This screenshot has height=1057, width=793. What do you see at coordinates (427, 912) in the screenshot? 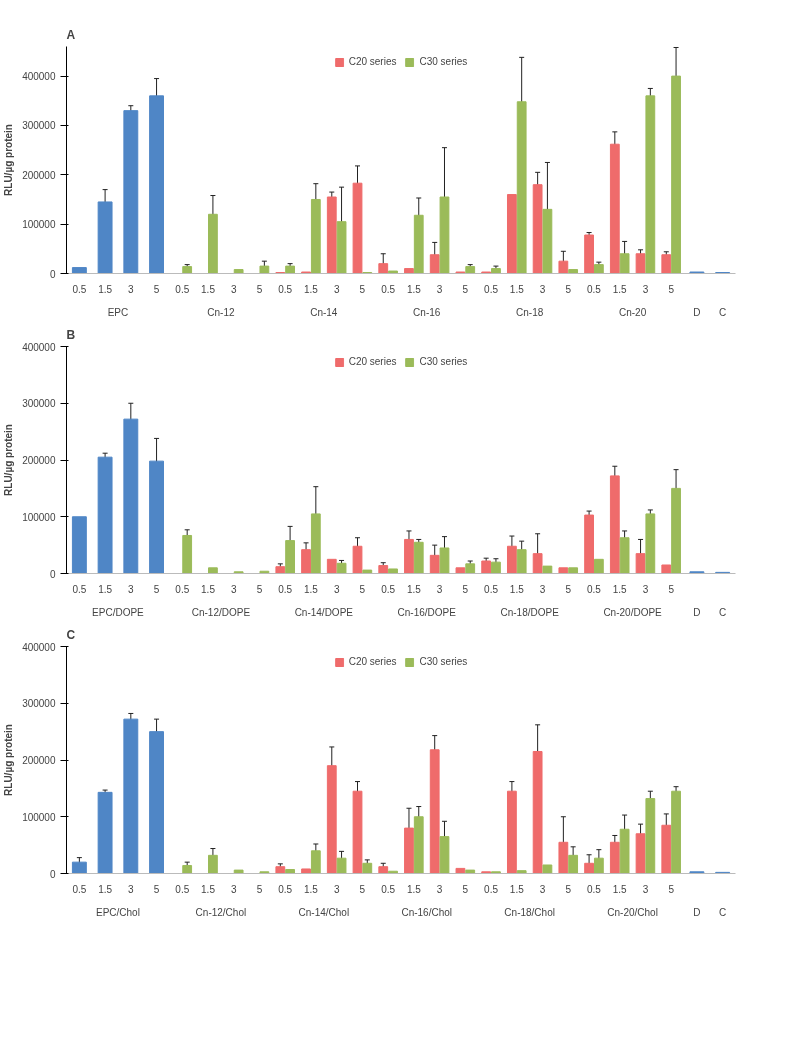
I see `text: Cn-16/Chol` at bounding box center [427, 912].